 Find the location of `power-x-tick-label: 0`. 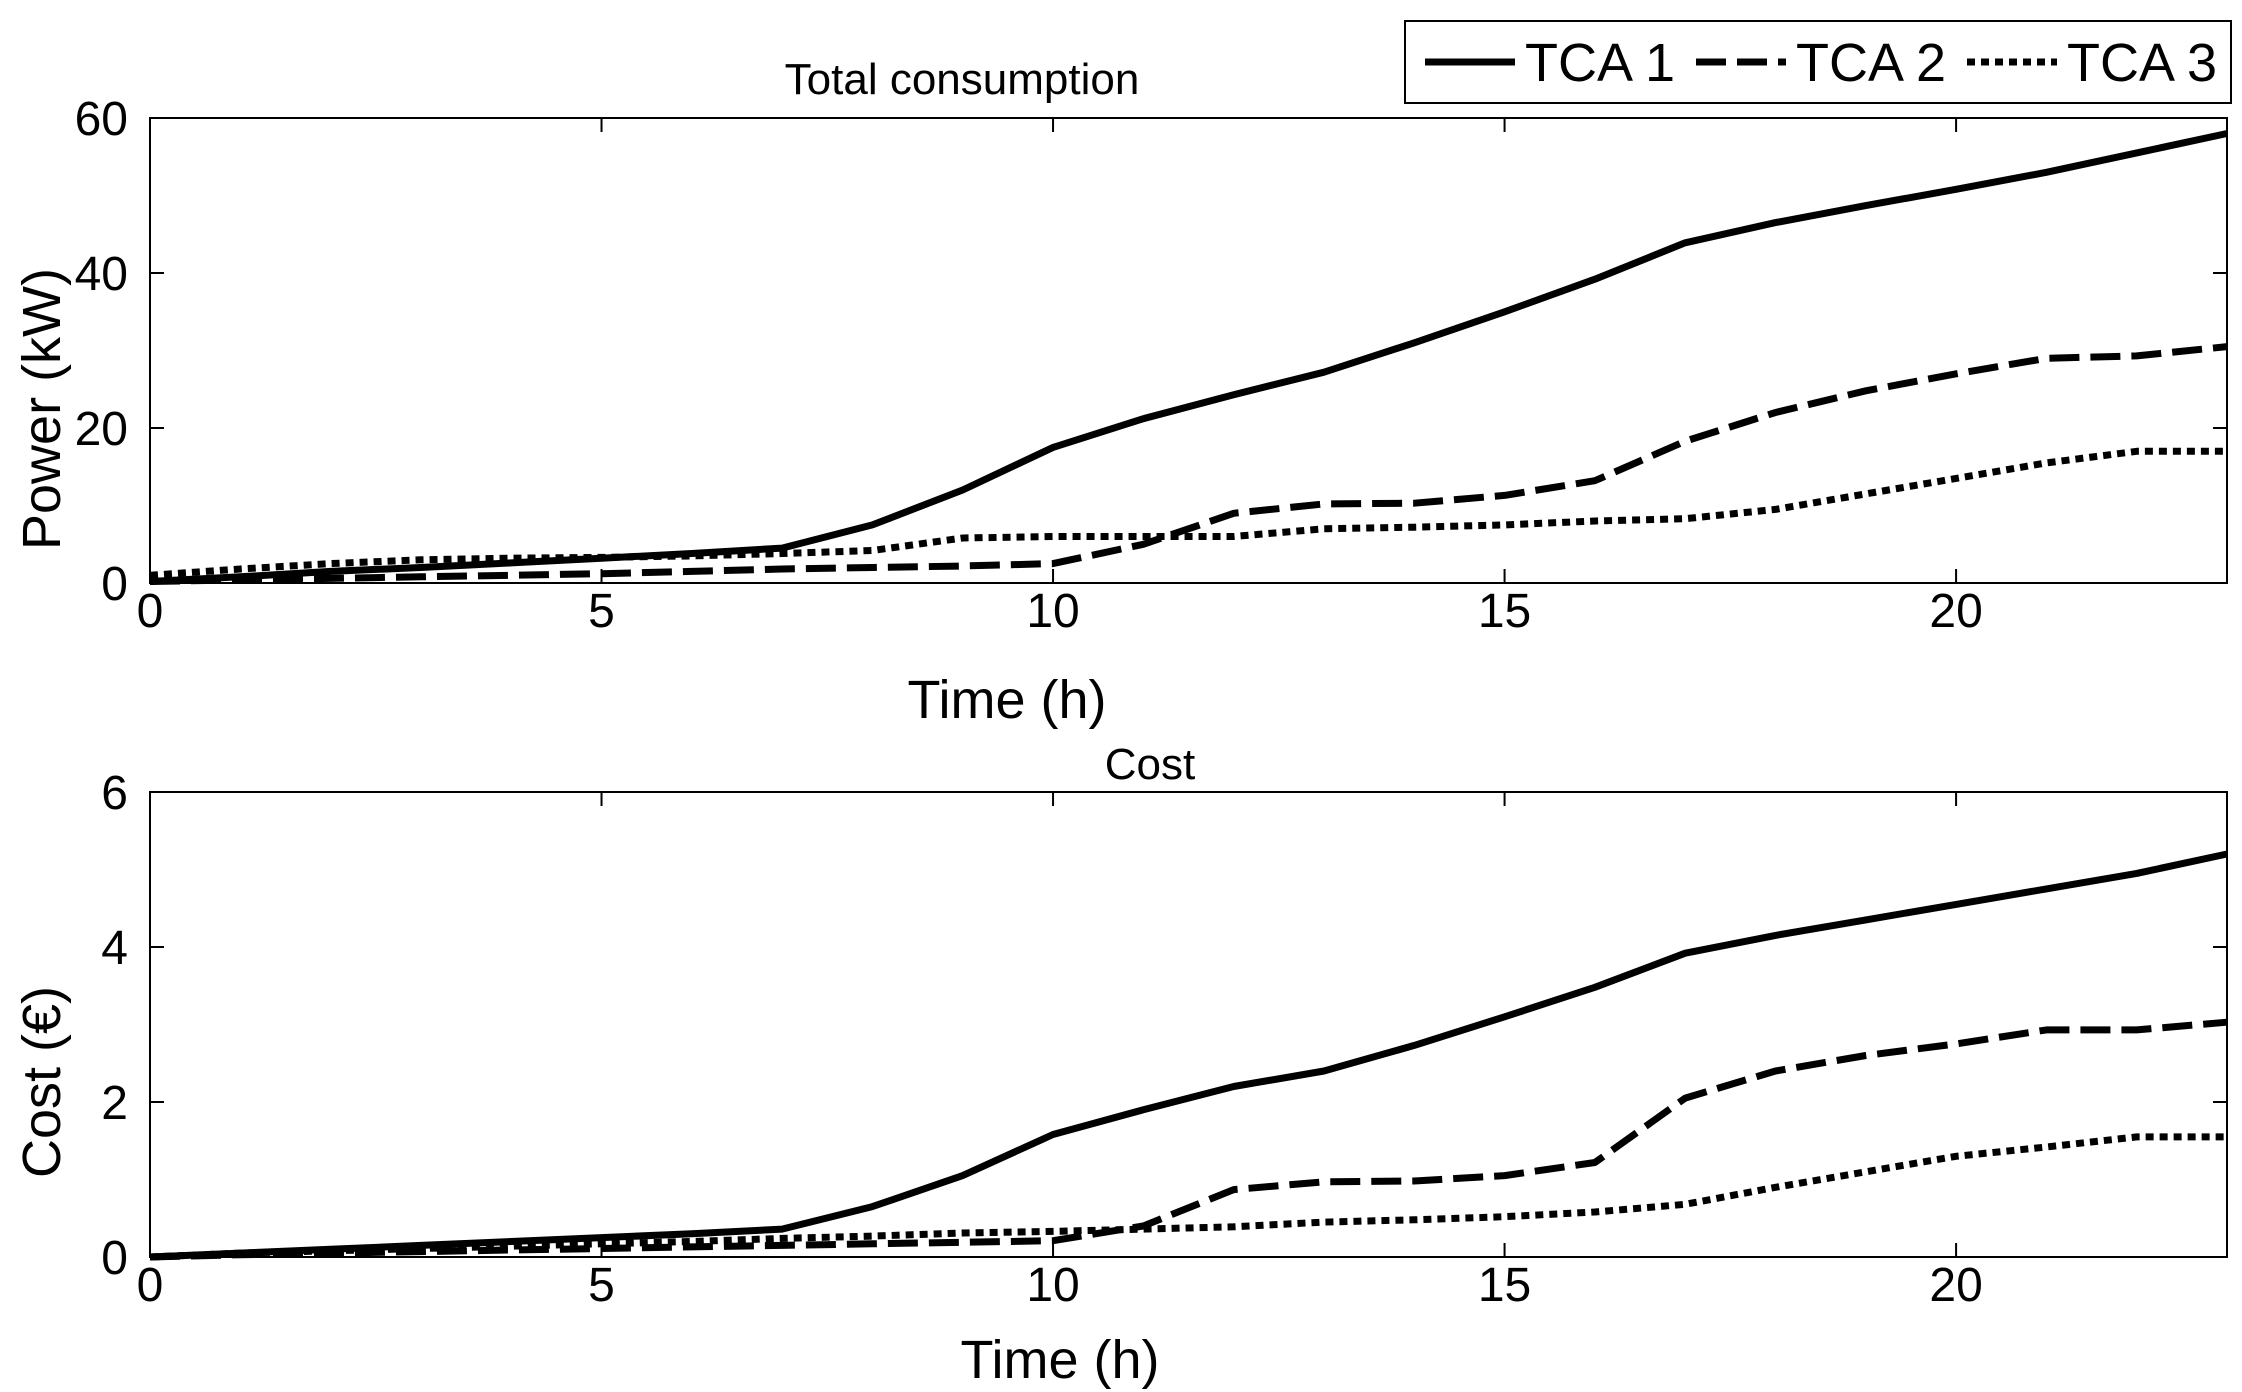

power-x-tick-label: 0 is located at coordinates (150, 611).